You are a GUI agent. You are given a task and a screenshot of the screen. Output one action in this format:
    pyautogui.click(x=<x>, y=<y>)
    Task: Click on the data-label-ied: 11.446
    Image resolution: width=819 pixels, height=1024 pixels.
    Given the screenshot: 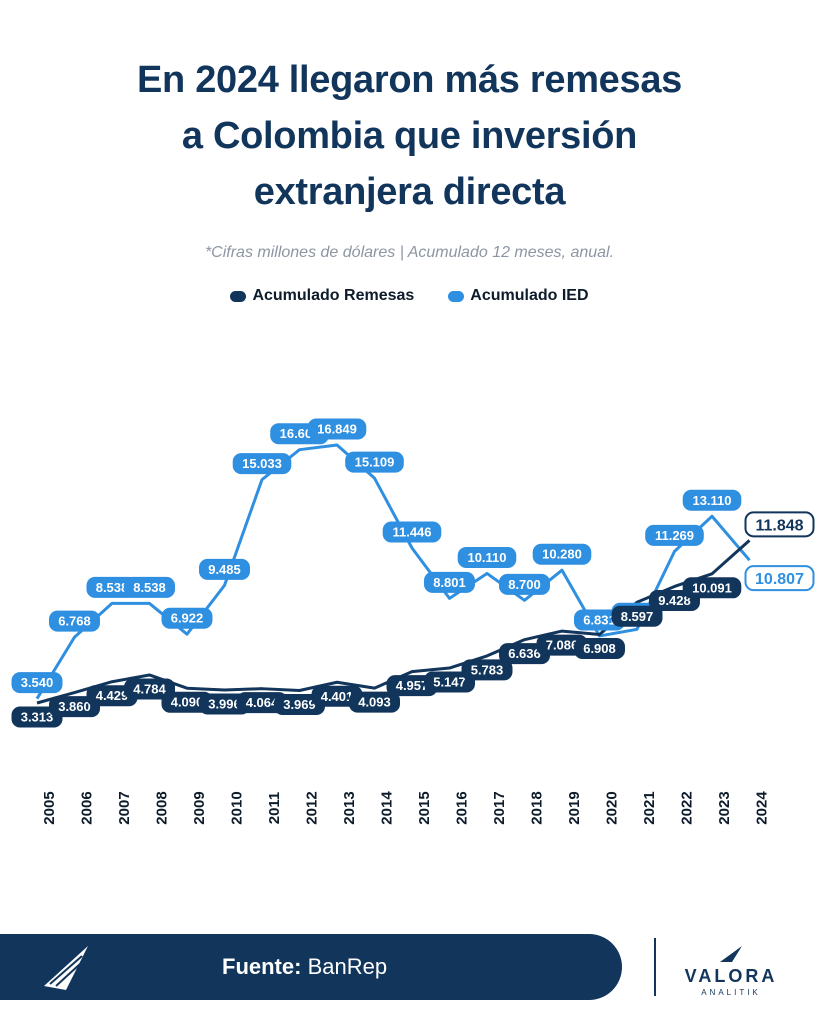 What is the action you would take?
    pyautogui.click(x=411, y=531)
    